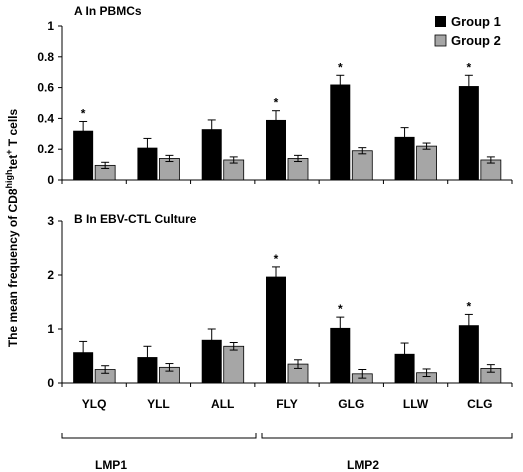 Image resolution: width=523 pixels, height=472 pixels. What do you see at coordinates (158, 404) in the screenshot?
I see `x-tick-label-yll: YLL` at bounding box center [158, 404].